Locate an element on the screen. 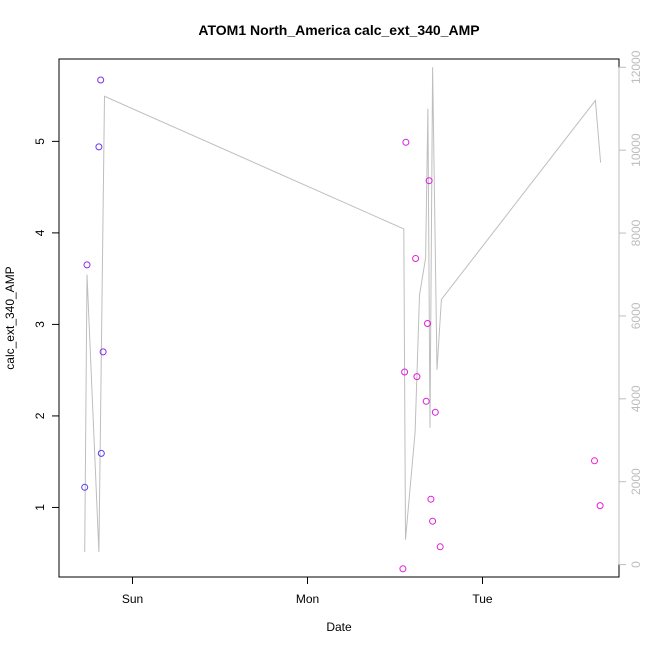 This screenshot has height=650, width=650. y-tick-label: 2 is located at coordinates (40, 415).